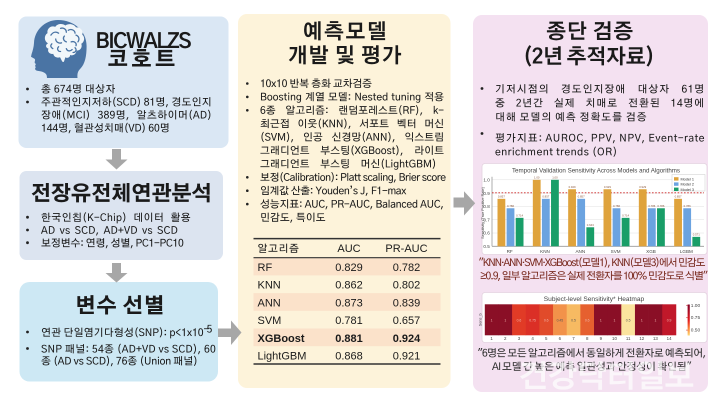  Describe the element at coordinates (505, 338) in the screenshot. I see `svg-text: 2` at that location.